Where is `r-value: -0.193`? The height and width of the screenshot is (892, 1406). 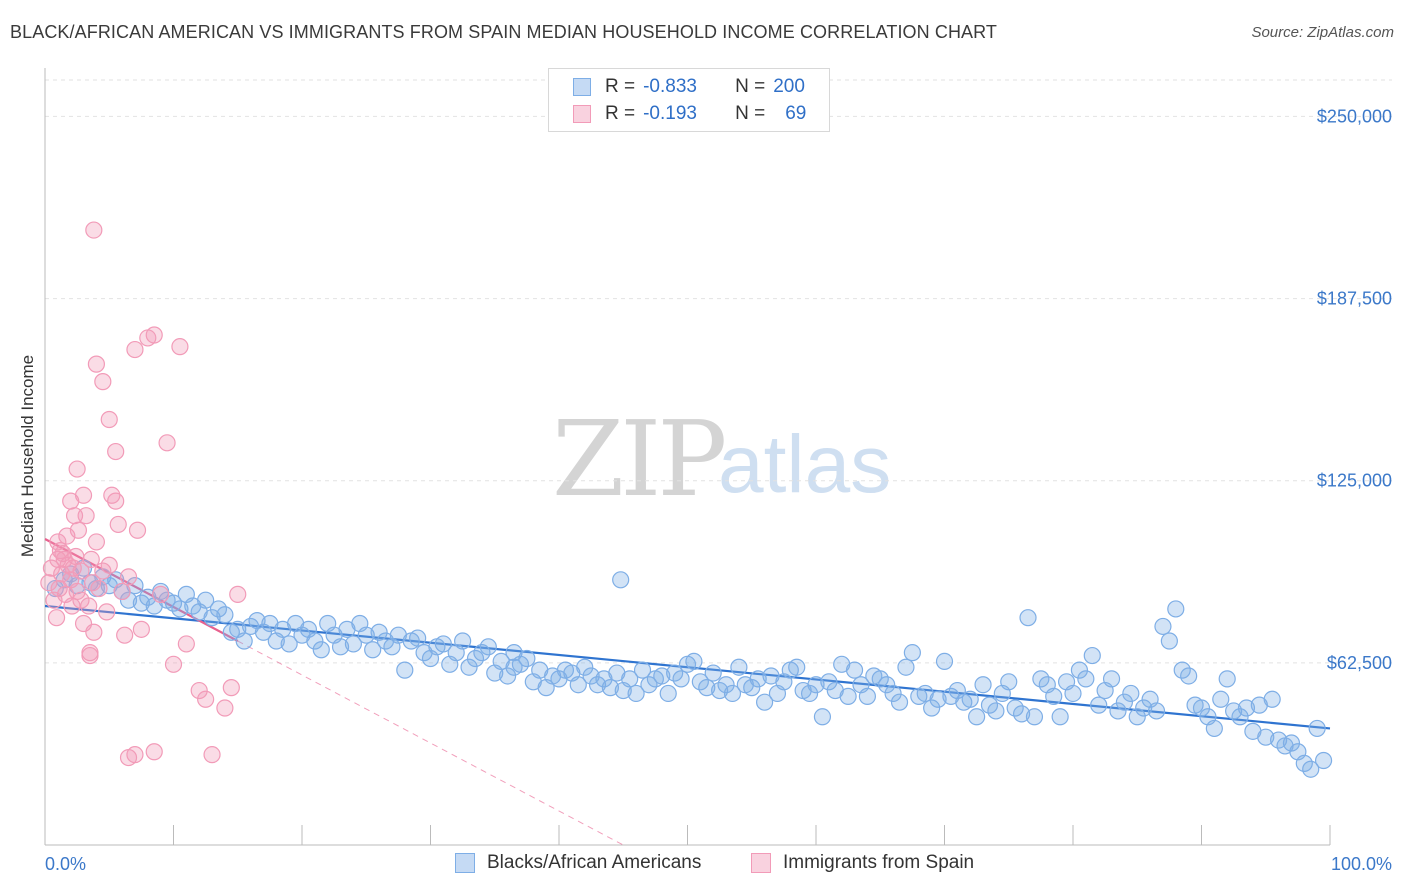
r-value: -0.193 is located at coordinates (670, 113).